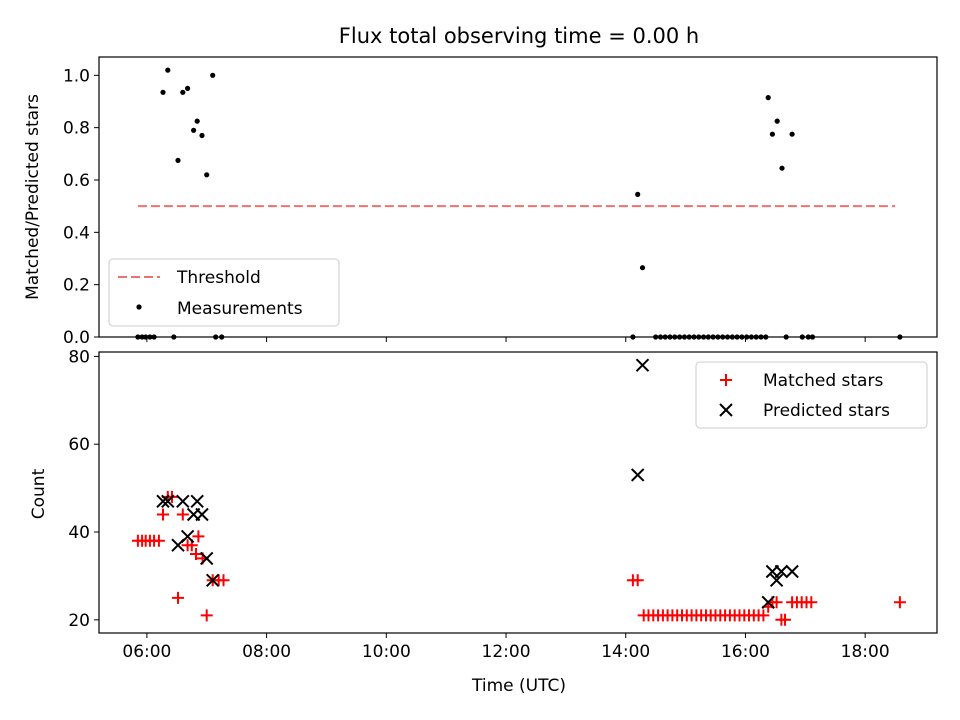 The width and height of the screenshot is (960, 720). What do you see at coordinates (146, 652) in the screenshot?
I see `x-tick-label: 06:00` at bounding box center [146, 652].